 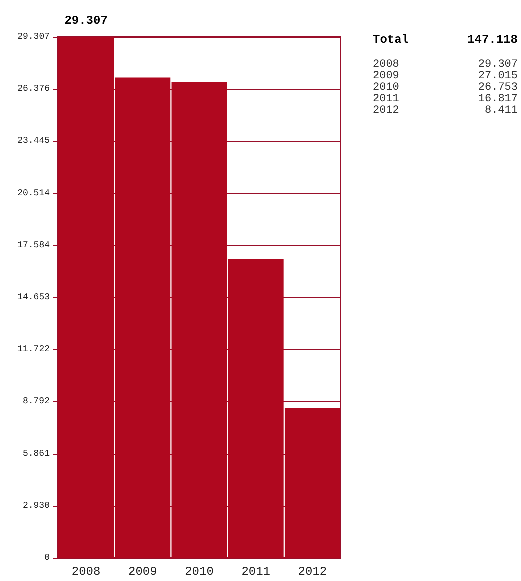 What do you see at coordinates (256, 572) in the screenshot?
I see `x-tick-label: 2011` at bounding box center [256, 572].